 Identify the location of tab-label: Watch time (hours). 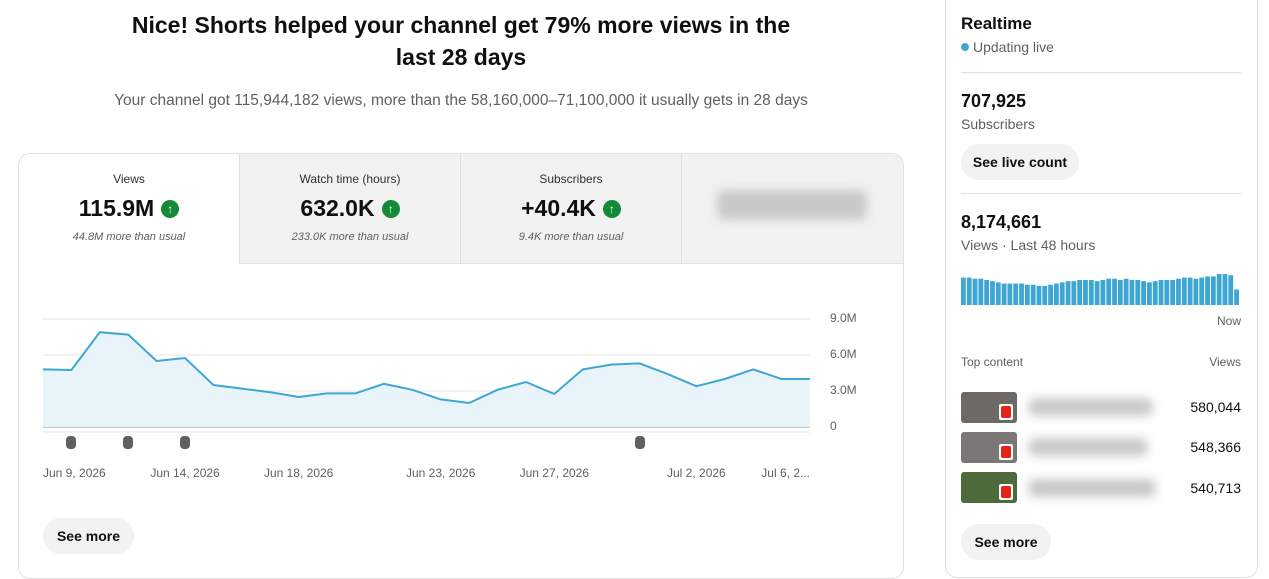
(350, 179).